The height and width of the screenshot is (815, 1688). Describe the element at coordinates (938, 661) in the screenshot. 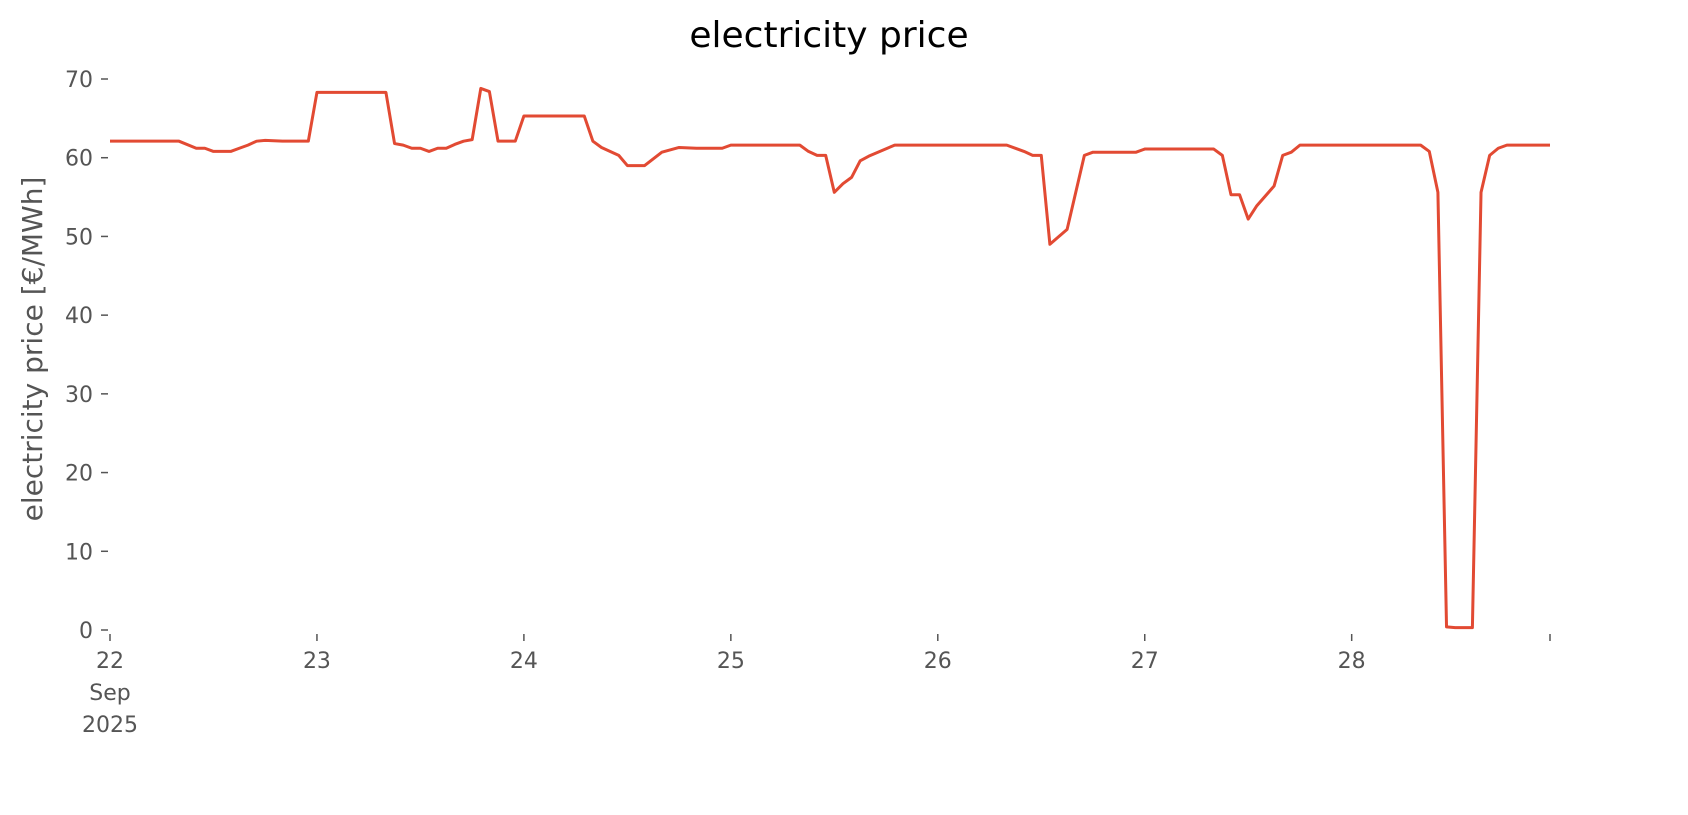

I see `x-tick-label: 26` at that location.